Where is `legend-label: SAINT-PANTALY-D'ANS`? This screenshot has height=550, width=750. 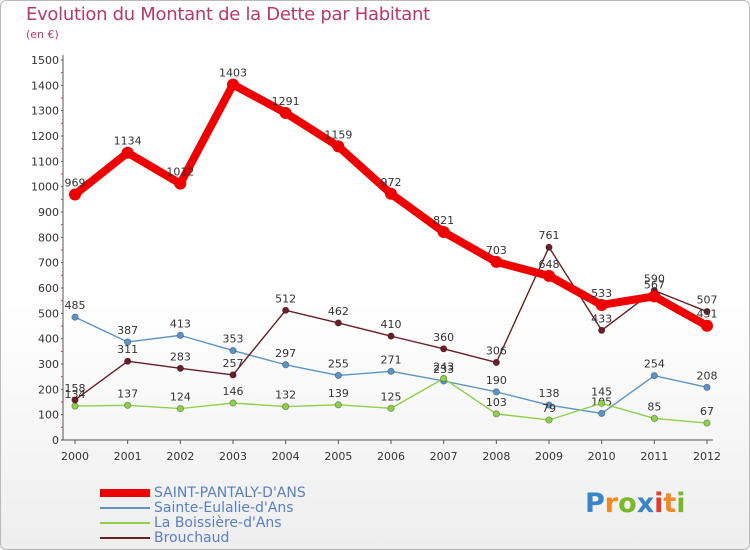
legend-label: SAINT-PANTALY-D'ANS is located at coordinates (230, 493).